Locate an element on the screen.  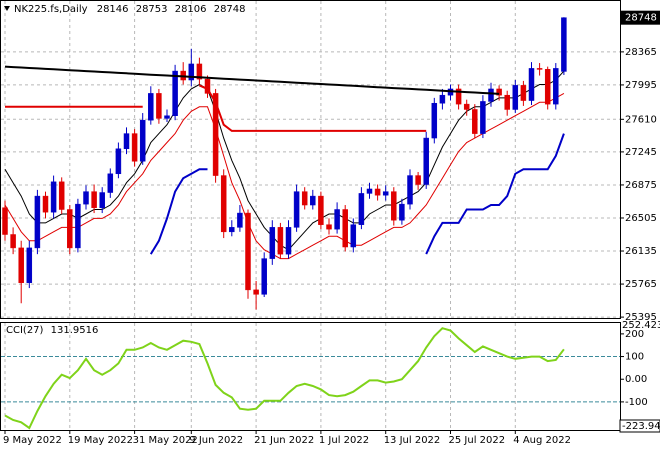
x-tick-label: 25 Jul 2022 is located at coordinates (477, 440).